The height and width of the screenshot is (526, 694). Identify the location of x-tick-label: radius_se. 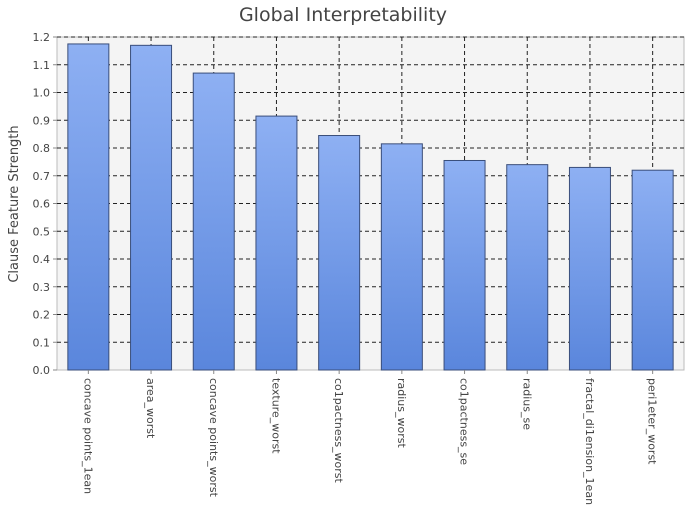
(526, 404).